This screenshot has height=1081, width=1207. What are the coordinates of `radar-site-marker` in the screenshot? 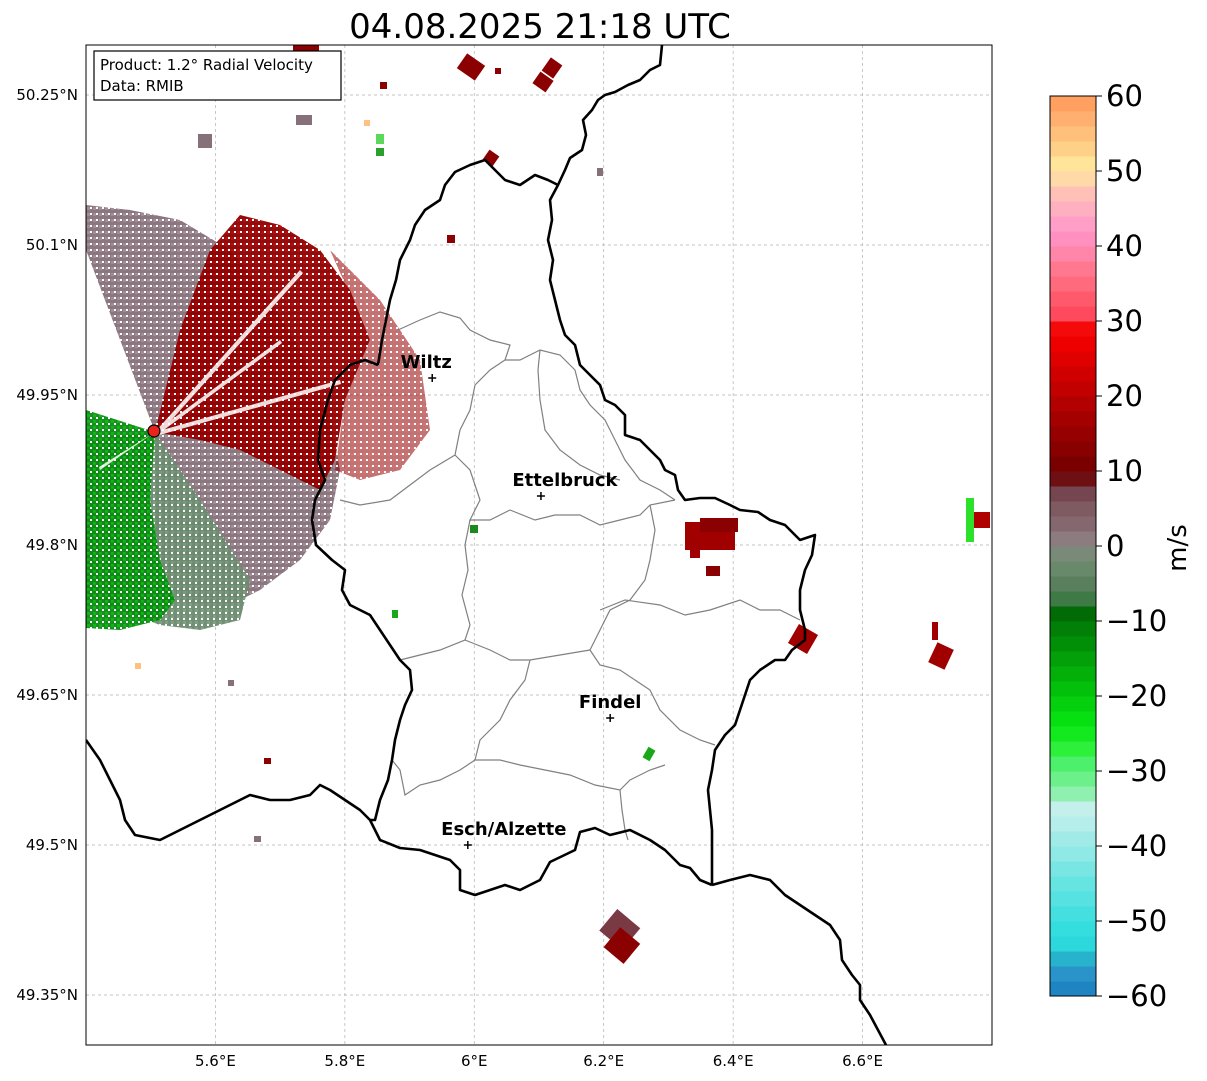 It's located at (154, 431).